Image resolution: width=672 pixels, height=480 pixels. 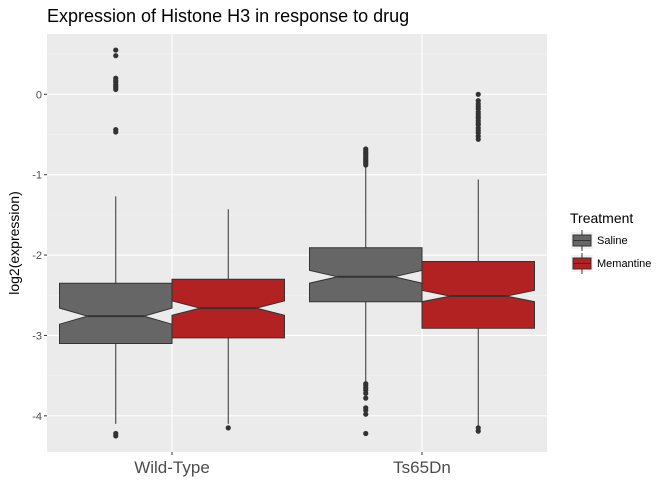 I want to click on x-axis-ticks: Wild-Type Ts65Dn, so click(x=292, y=464).